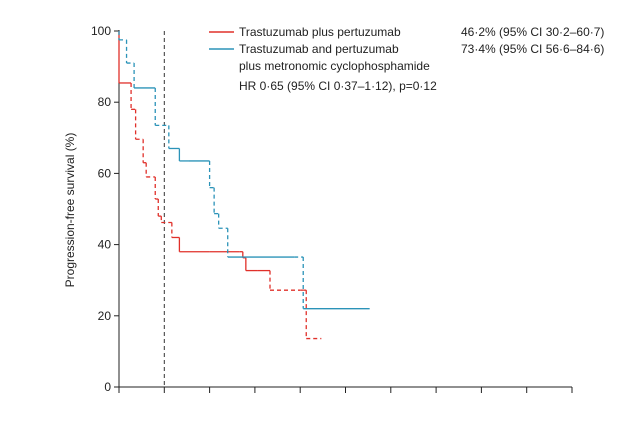  What do you see at coordinates (334, 66) in the screenshot?
I see `legend-label-2-line2: plus metronomic cyclophosphamide` at bounding box center [334, 66].